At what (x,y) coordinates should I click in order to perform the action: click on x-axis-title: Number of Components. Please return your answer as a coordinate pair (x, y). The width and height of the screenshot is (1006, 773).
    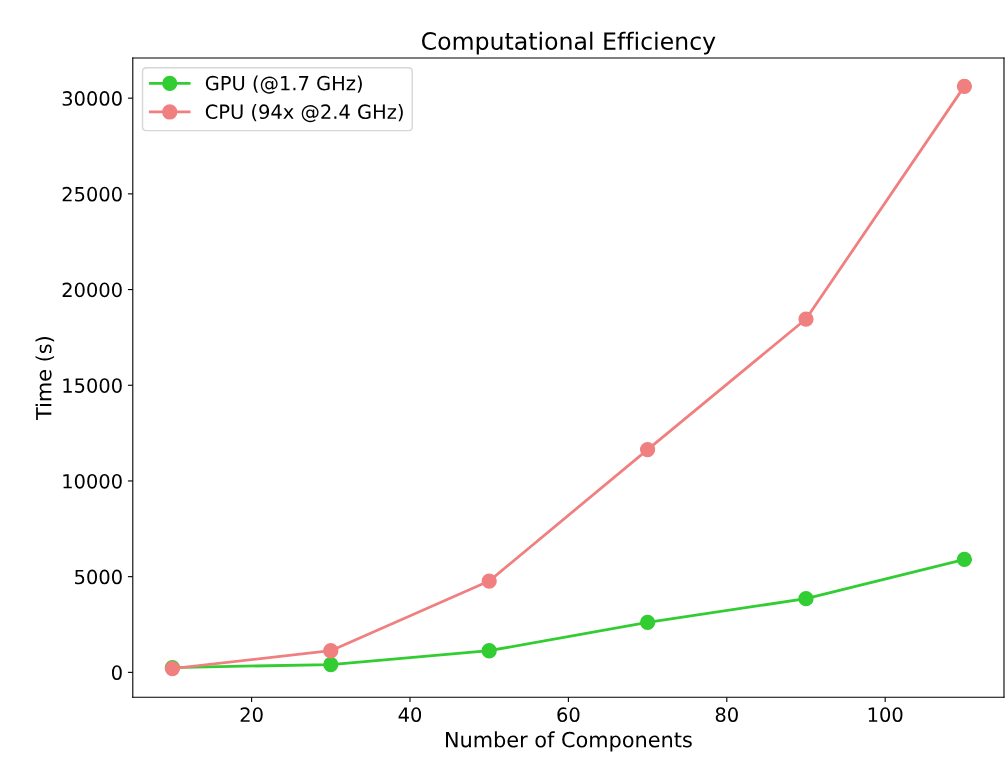
    Looking at the image, I should click on (569, 741).